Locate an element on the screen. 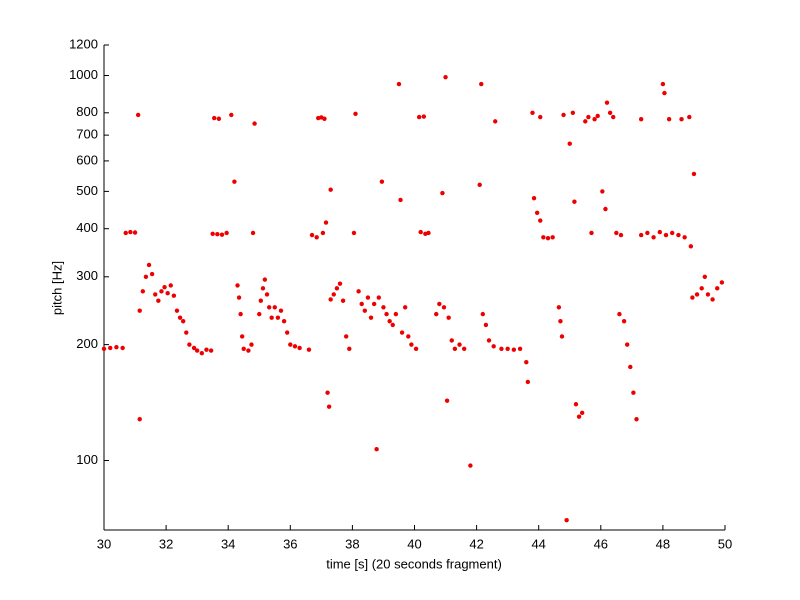 Image resolution: width=800 pixels, height=600 pixels. x-tick-label: 36 is located at coordinates (290, 543).